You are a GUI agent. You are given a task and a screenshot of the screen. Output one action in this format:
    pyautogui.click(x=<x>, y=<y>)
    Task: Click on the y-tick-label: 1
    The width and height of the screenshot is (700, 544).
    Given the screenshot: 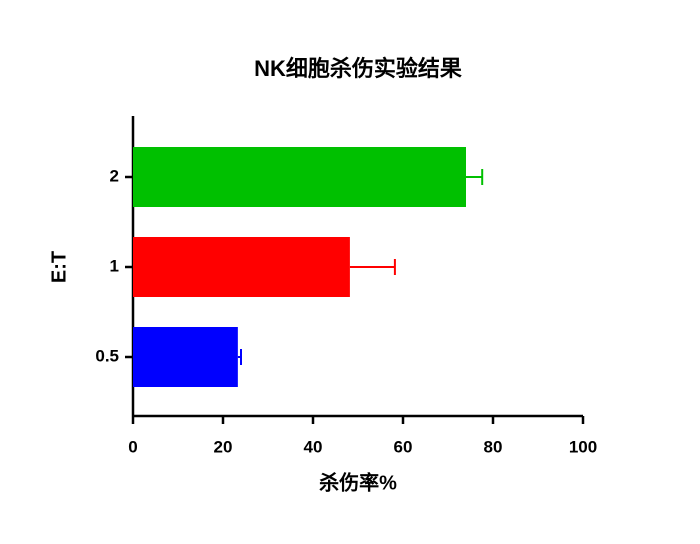 What is the action you would take?
    pyautogui.click(x=114, y=265)
    